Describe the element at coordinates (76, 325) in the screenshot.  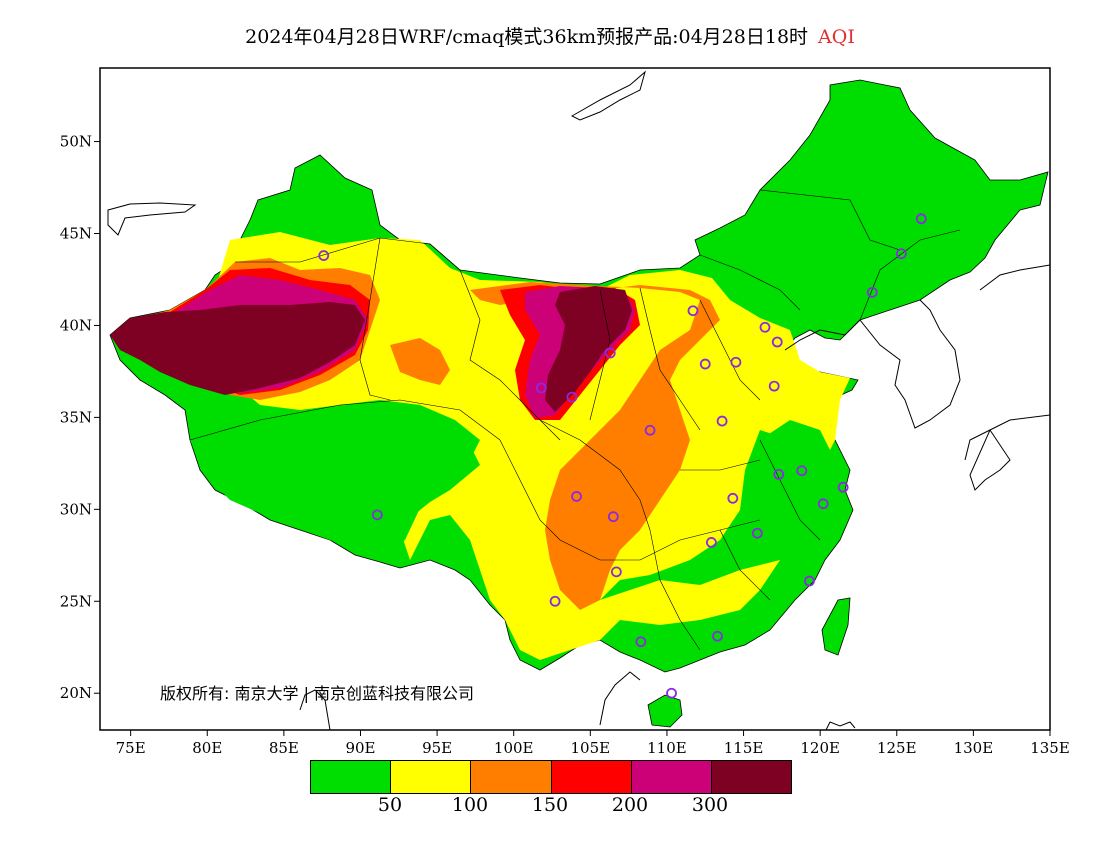
I see `lat-tick-label: 40N` at that location.